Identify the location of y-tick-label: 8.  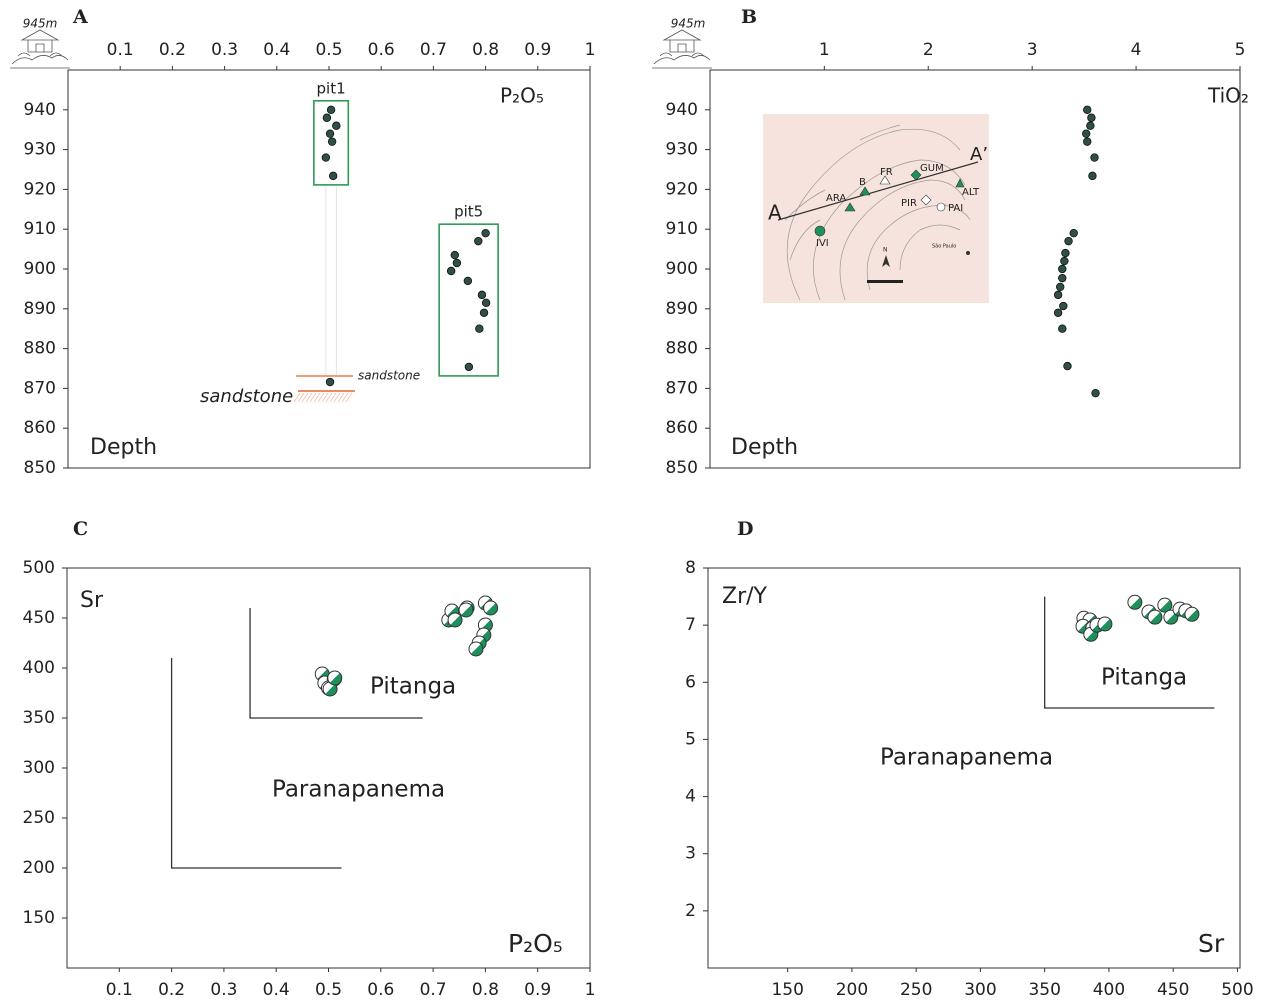
(690, 568).